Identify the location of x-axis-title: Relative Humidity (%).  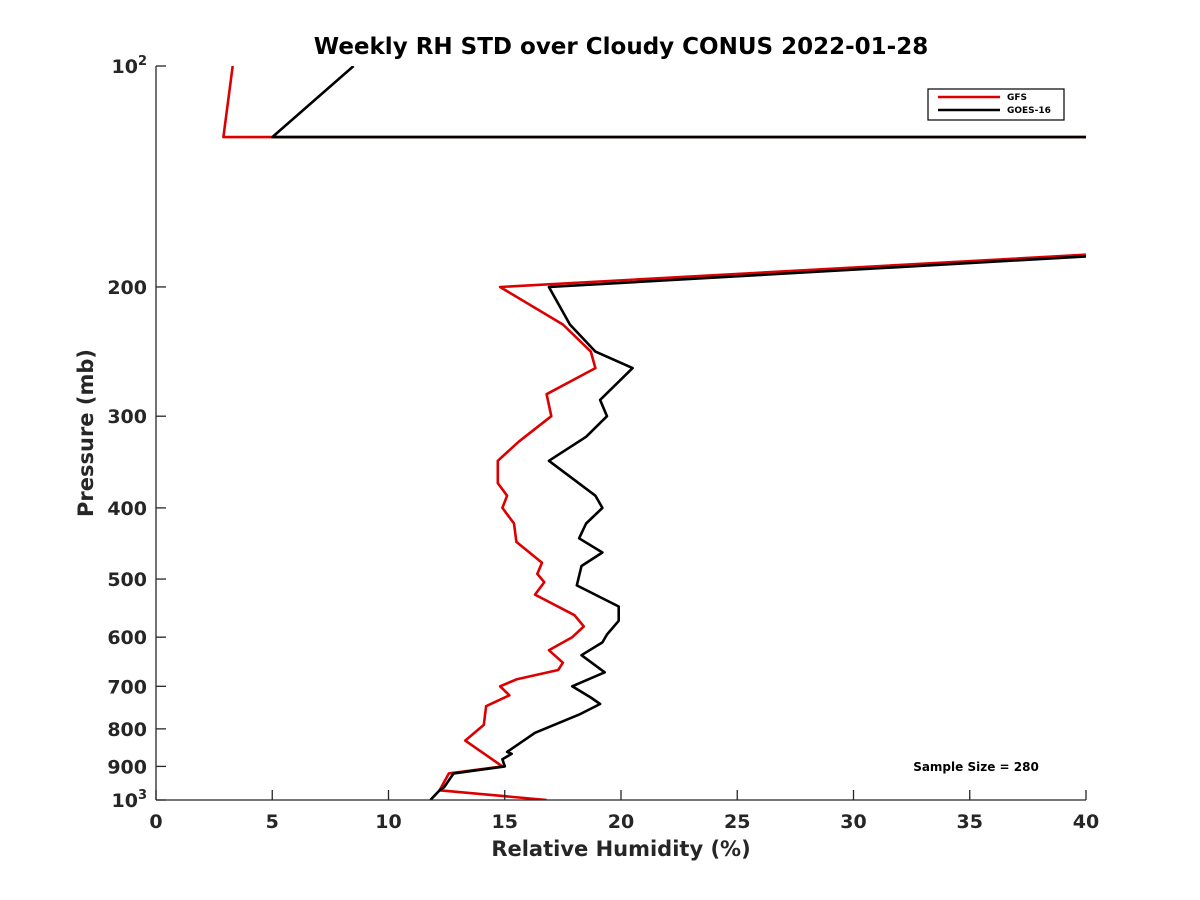
(620, 849).